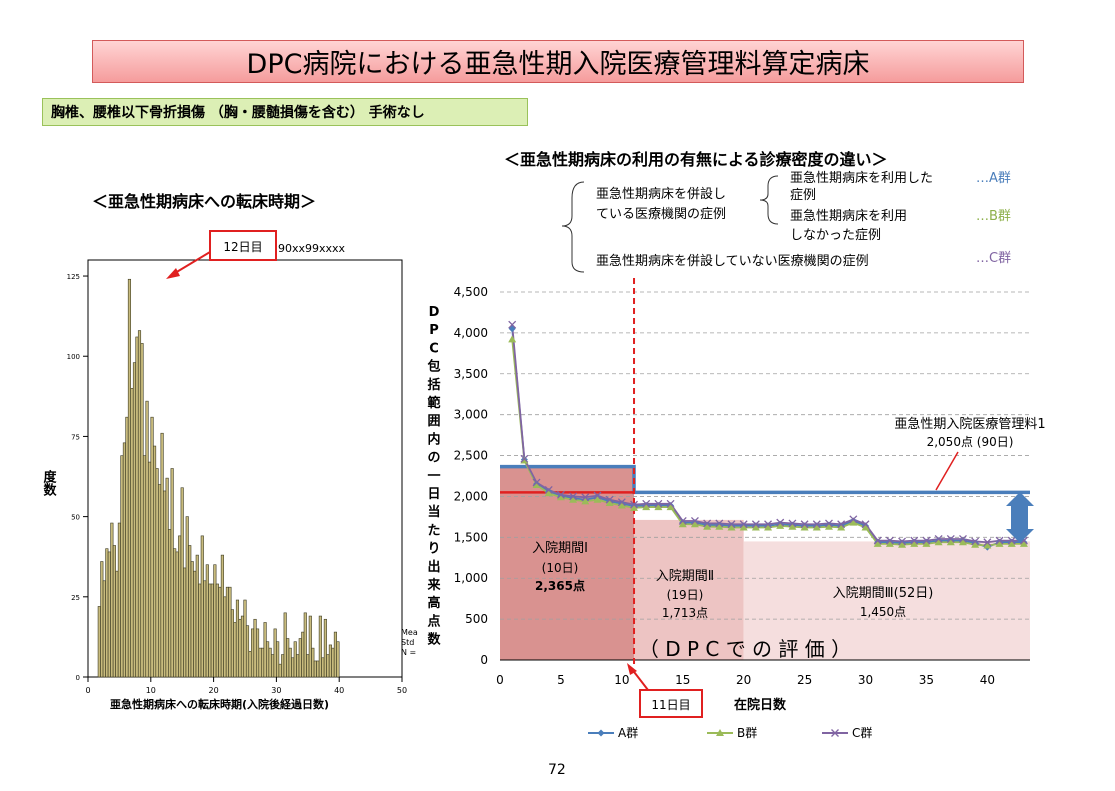  Describe the element at coordinates (276, 690) in the screenshot. I see `histogram-xtick-label: 30` at that location.